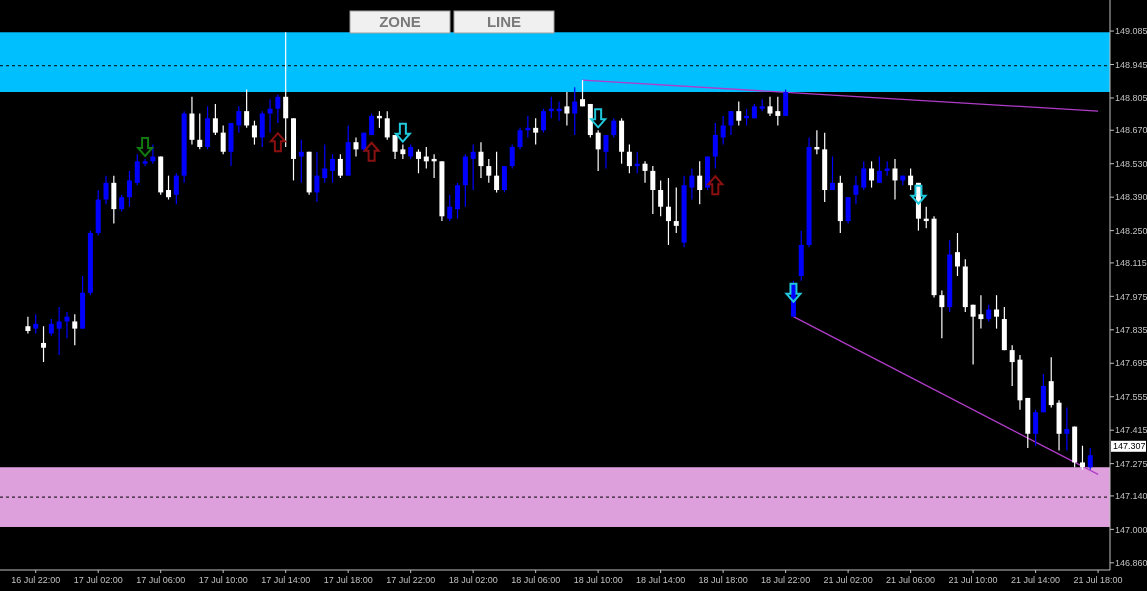  I want to click on y-tick-label: 147.835, so click(1131, 329).